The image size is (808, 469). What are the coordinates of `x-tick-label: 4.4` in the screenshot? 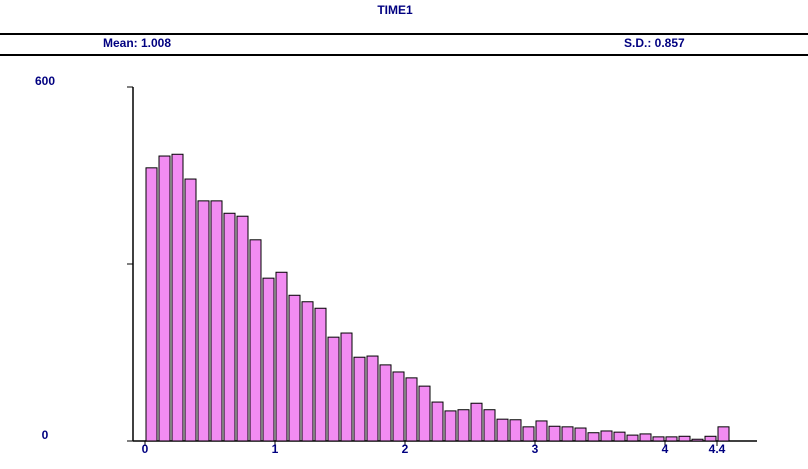 It's located at (717, 449).